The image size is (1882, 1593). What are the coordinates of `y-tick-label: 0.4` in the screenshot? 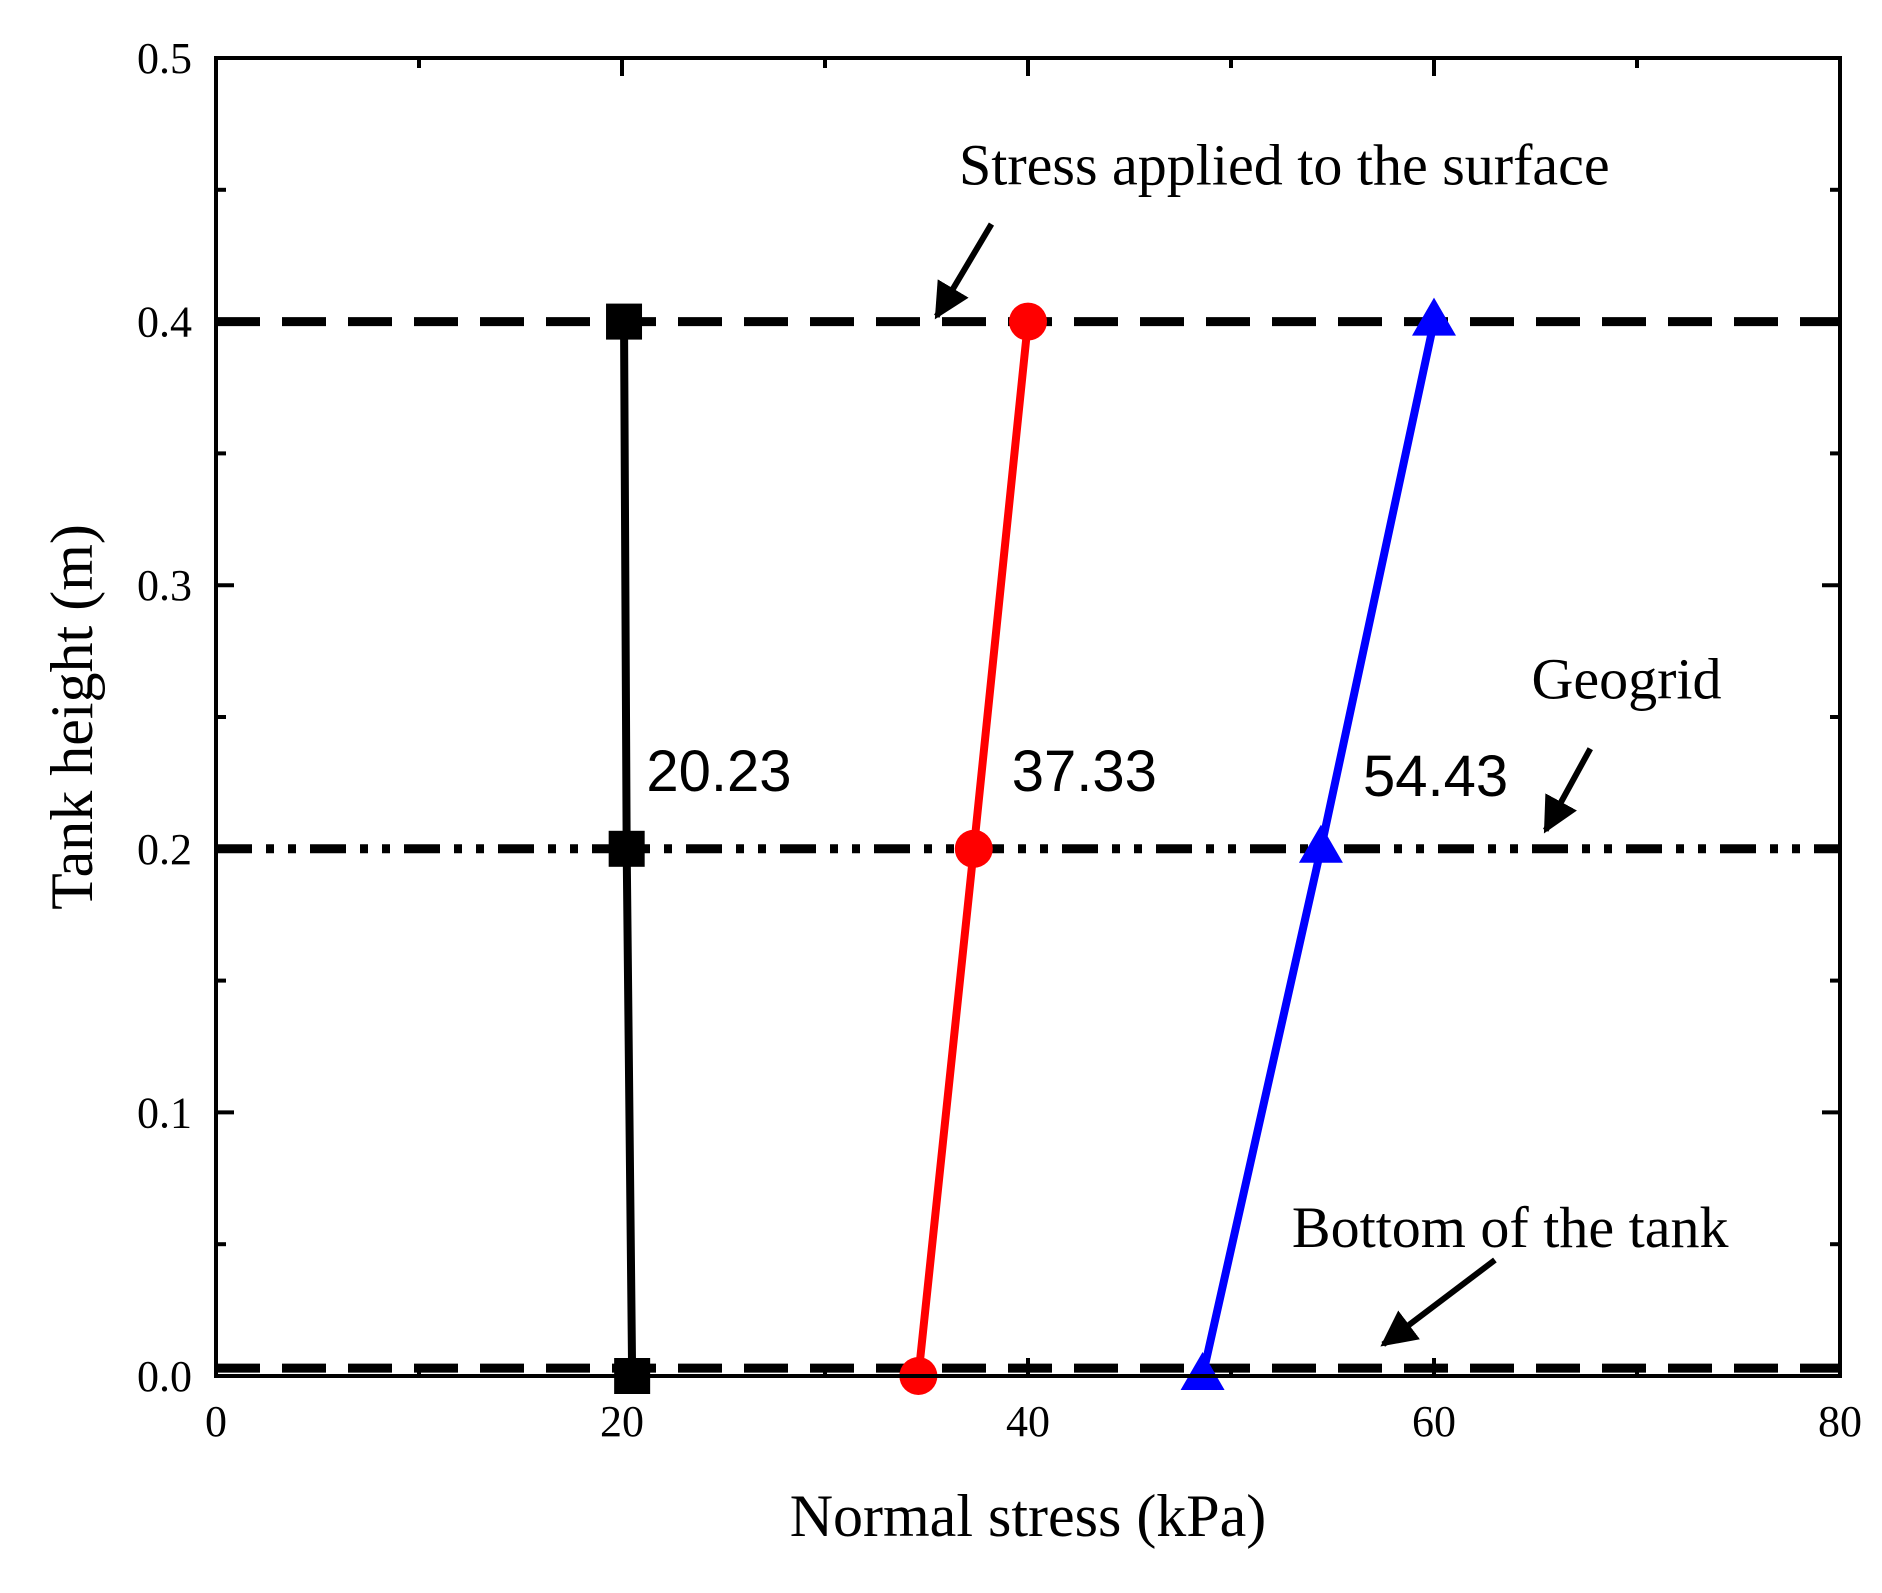 It's located at (164, 322).